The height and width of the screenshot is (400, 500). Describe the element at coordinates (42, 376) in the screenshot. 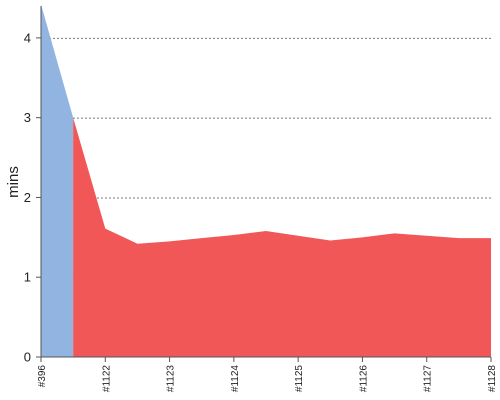

I see `x-tick-label-0: #396` at that location.